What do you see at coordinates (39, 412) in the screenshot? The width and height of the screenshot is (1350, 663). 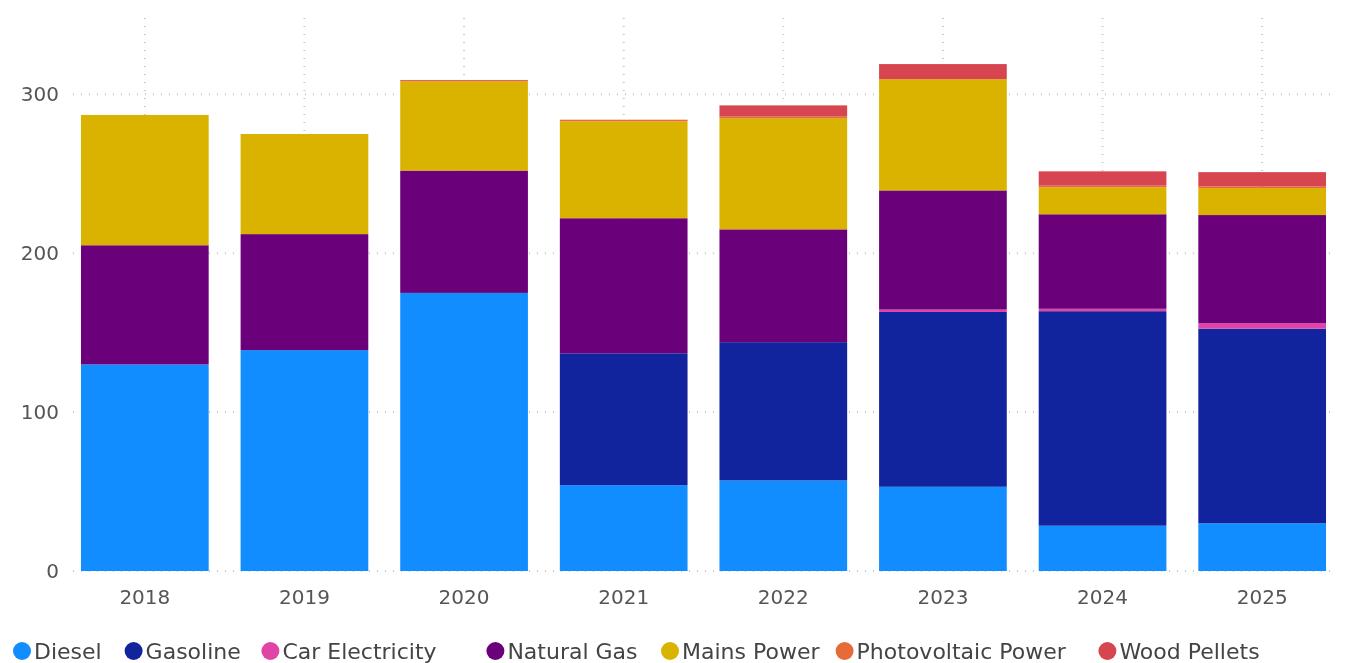 I see `y-tick-label: 100` at bounding box center [39, 412].